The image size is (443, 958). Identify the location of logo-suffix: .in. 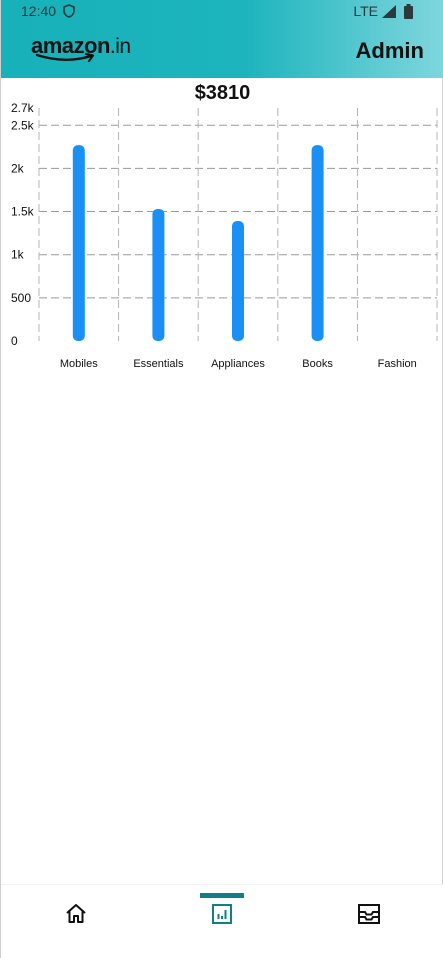
(120, 46).